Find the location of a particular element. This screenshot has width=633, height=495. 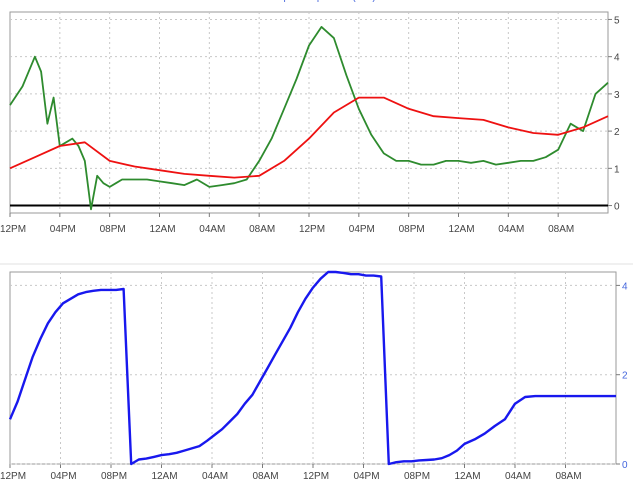

y-tick-label: 1 is located at coordinates (617, 169).